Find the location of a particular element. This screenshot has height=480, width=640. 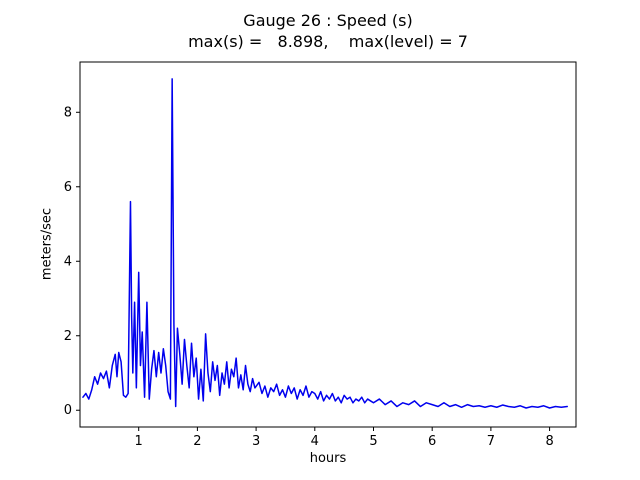

chart-title: Gauge 26 : Speed (s) is located at coordinates (328, 20).